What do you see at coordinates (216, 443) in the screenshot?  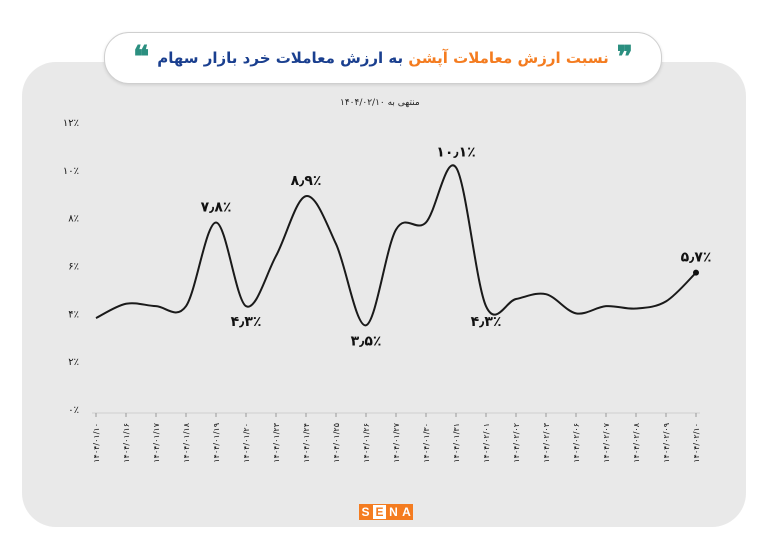 I see `x-tick-label: ۱۴۰۴/۰۱/۱۹` at bounding box center [216, 443].